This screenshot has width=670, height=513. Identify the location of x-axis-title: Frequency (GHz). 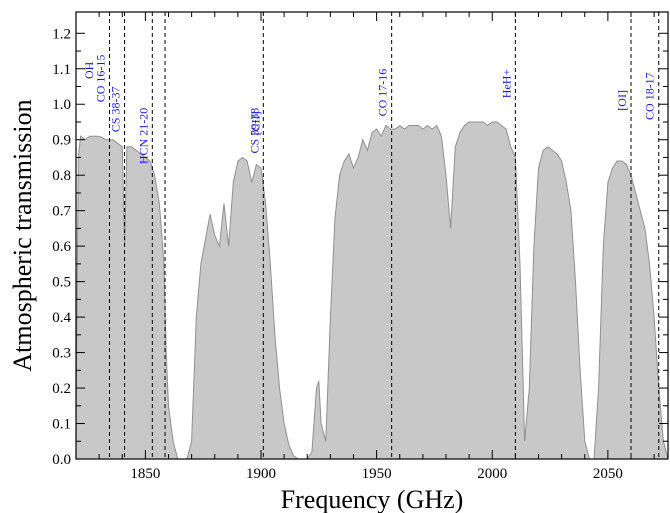
(372, 499).